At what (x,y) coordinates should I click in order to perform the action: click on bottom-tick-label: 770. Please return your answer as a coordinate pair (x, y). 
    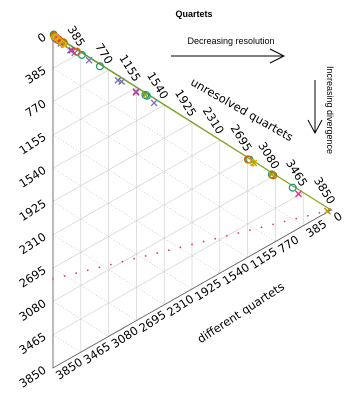
    Looking at the image, I should click on (288, 244).